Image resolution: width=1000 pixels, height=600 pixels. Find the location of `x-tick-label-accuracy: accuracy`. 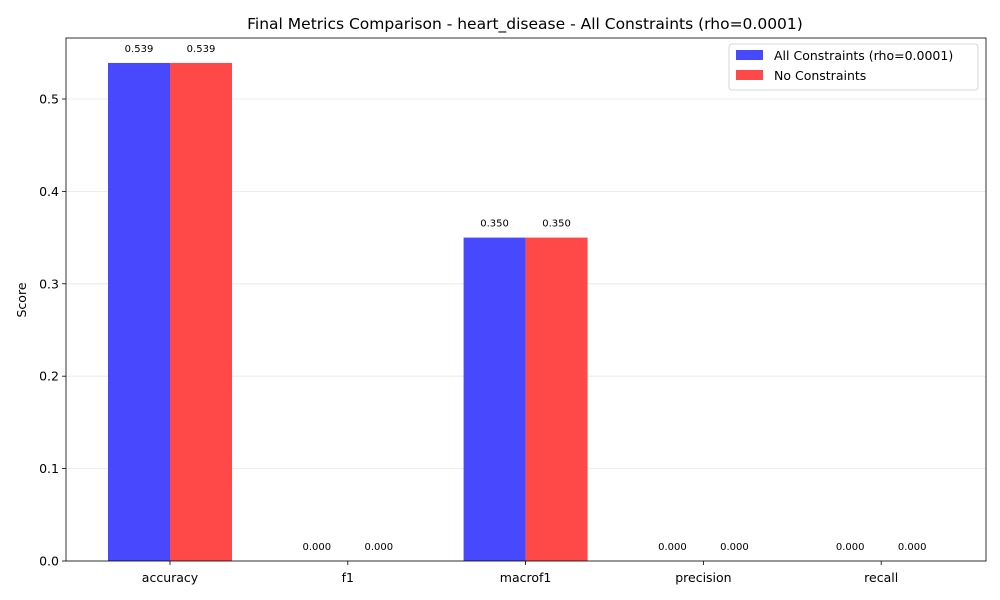

x-tick-label-accuracy: accuracy is located at coordinates (170, 577).